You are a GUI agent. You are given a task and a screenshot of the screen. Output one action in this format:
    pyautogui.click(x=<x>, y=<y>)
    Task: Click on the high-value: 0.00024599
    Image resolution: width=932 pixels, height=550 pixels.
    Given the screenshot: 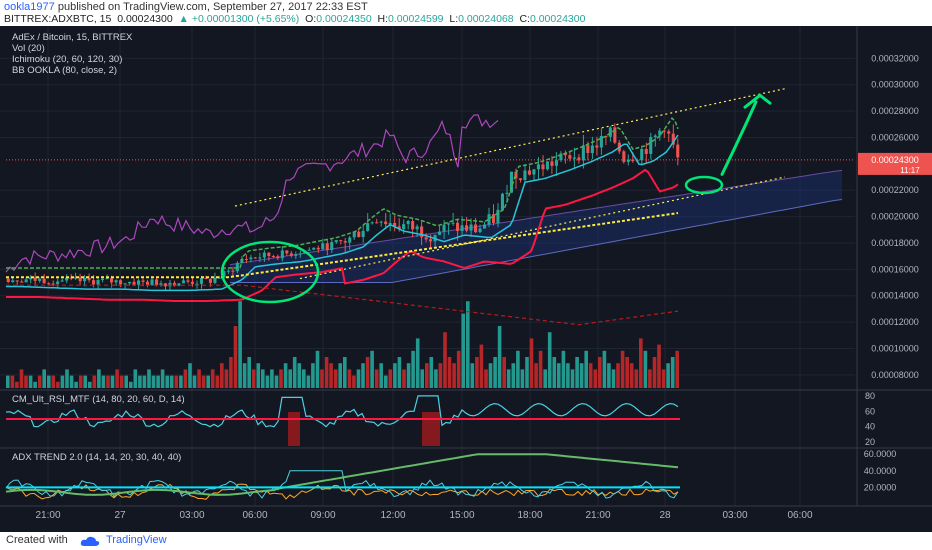 What is the action you would take?
    pyautogui.click(x=416, y=19)
    